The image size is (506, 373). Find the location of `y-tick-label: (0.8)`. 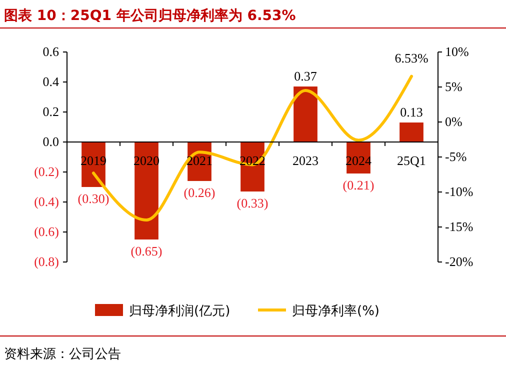

y-tick-label: (0.8) is located at coordinates (46, 261).